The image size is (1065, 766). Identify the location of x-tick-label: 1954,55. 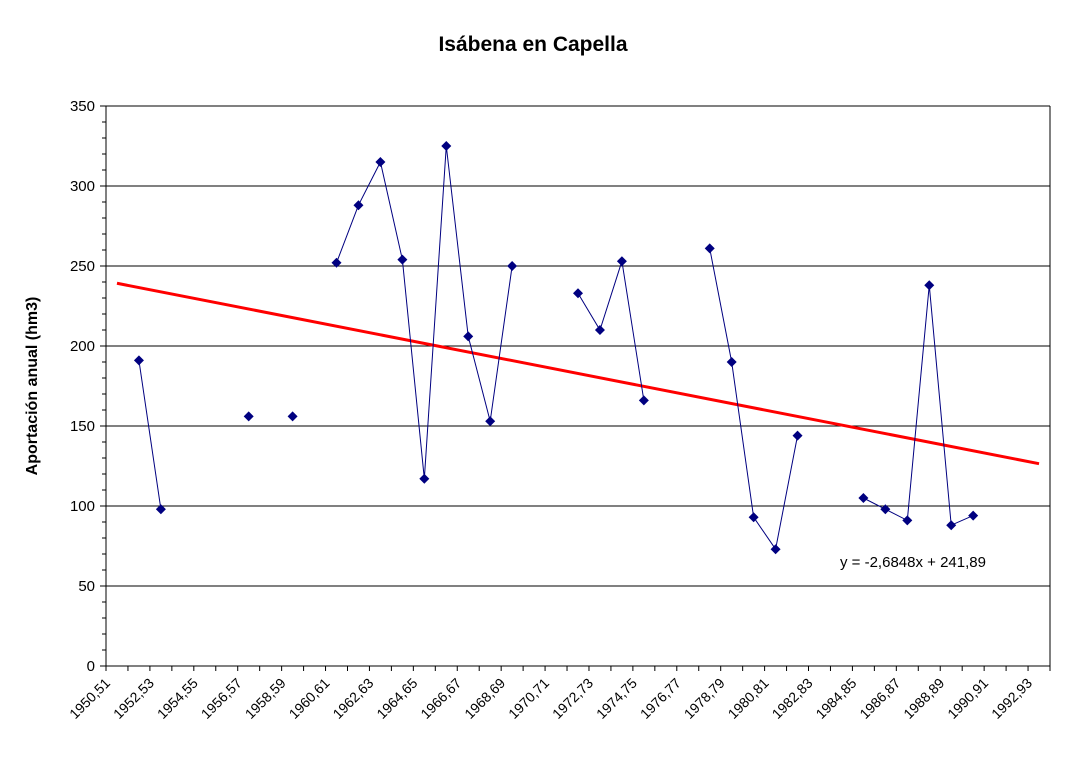
(177, 698).